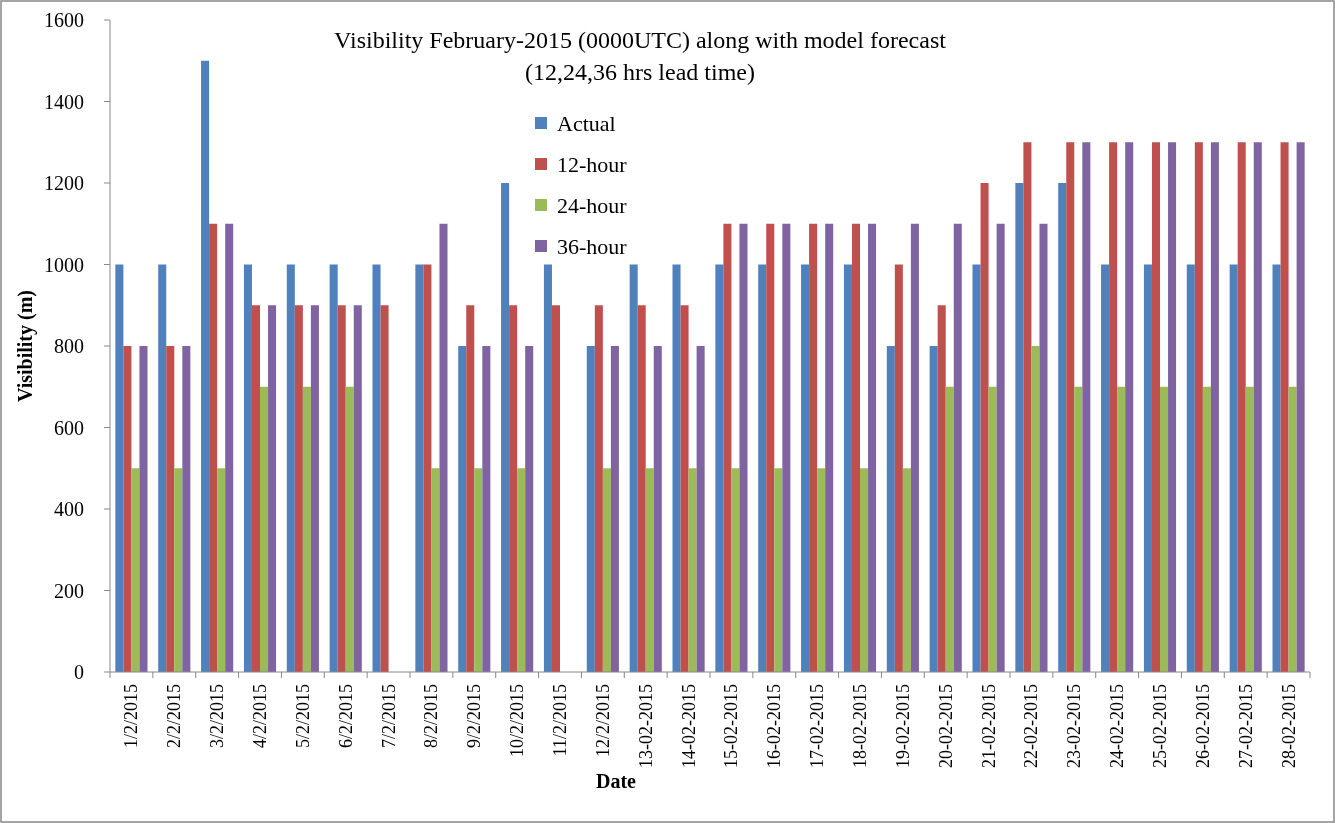  Describe the element at coordinates (1074, 726) in the screenshot. I see `x-tick-label: 23-02-2015` at that location.